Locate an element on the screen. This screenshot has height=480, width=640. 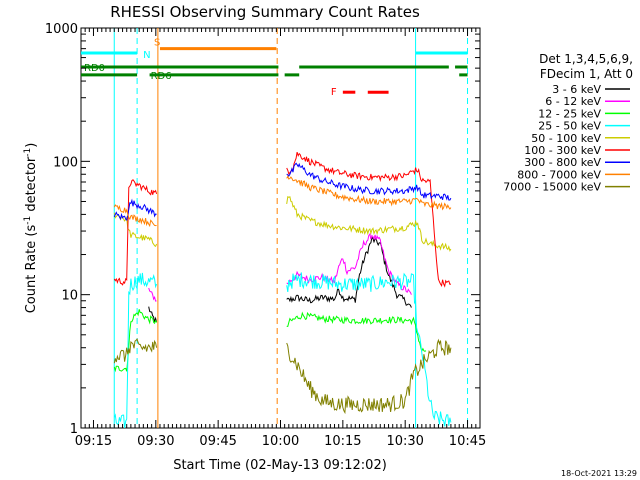
legend-label-1: 6 - 12 keV is located at coordinates (573, 101).